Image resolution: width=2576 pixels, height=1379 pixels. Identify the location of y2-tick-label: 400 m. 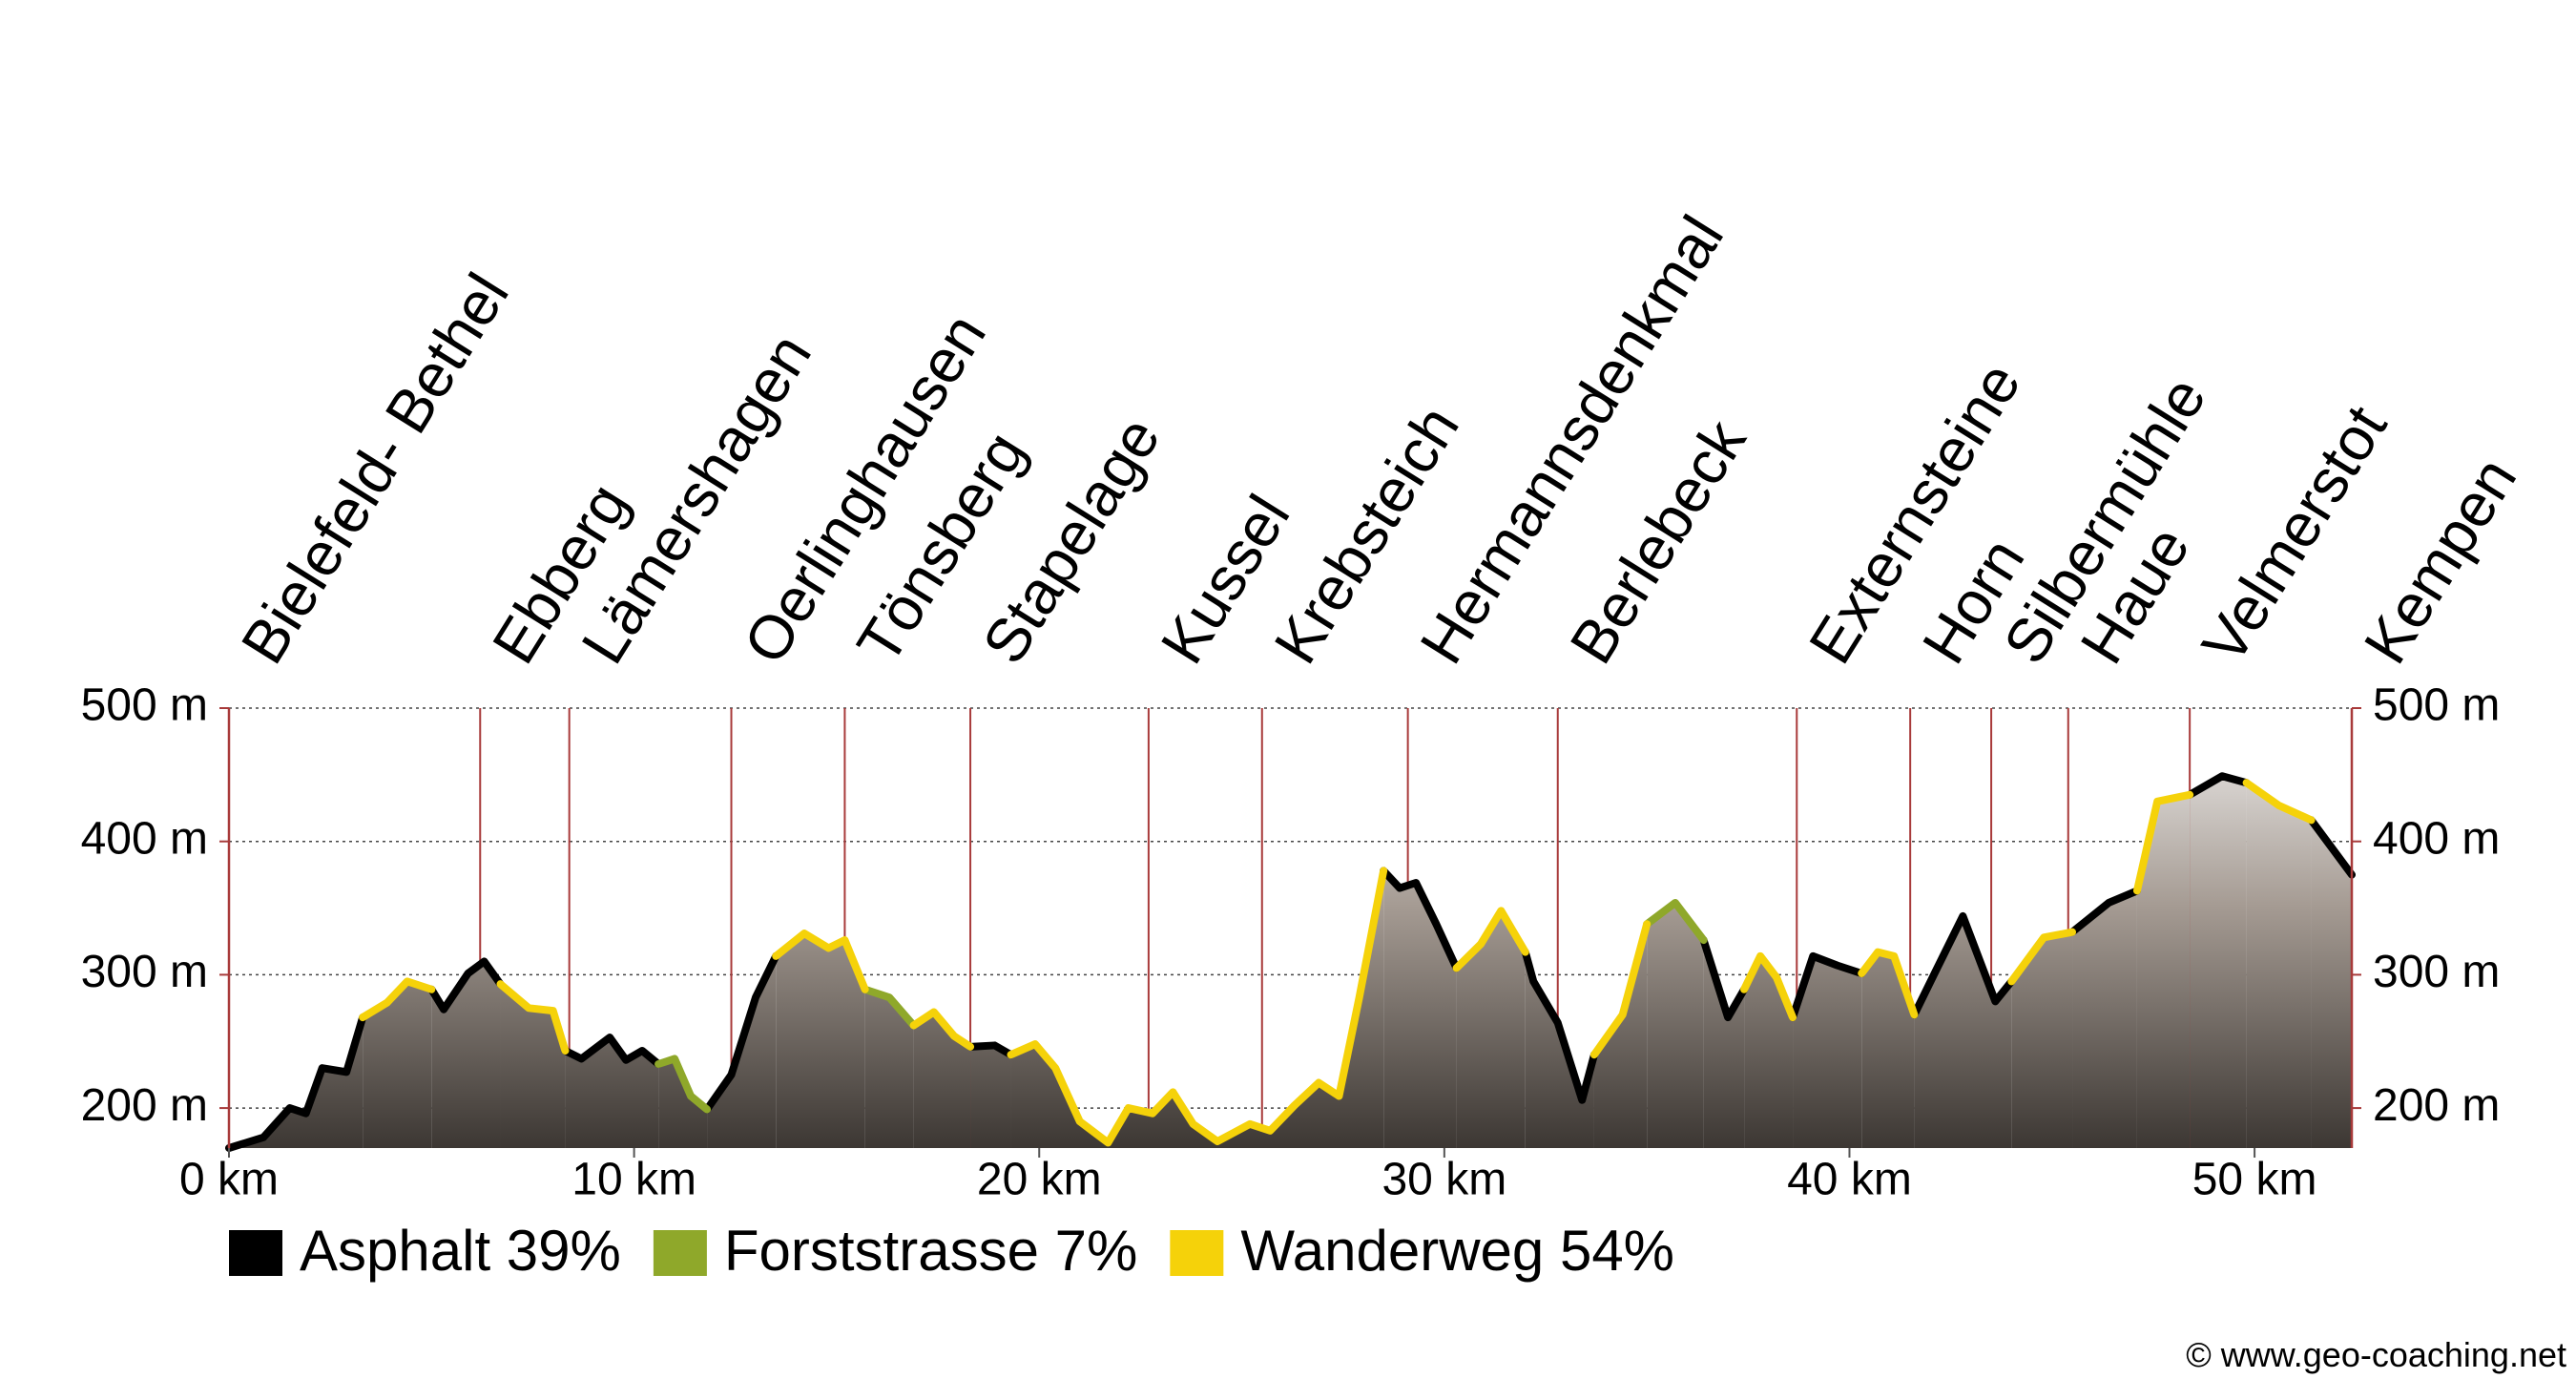
(2436, 838).